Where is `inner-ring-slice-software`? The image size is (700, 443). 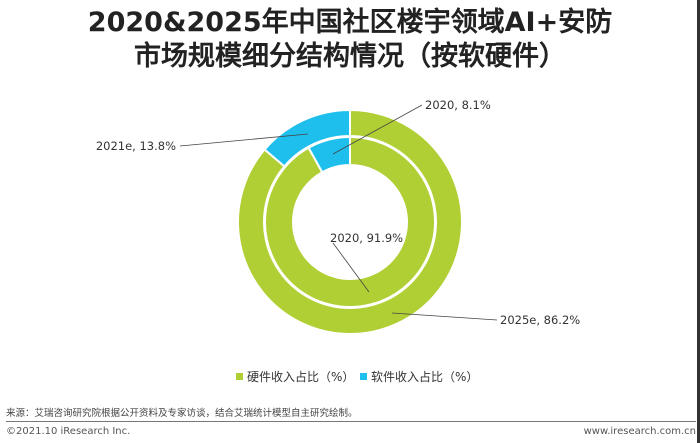
inner-ring-slice-software is located at coordinates (329, 154).